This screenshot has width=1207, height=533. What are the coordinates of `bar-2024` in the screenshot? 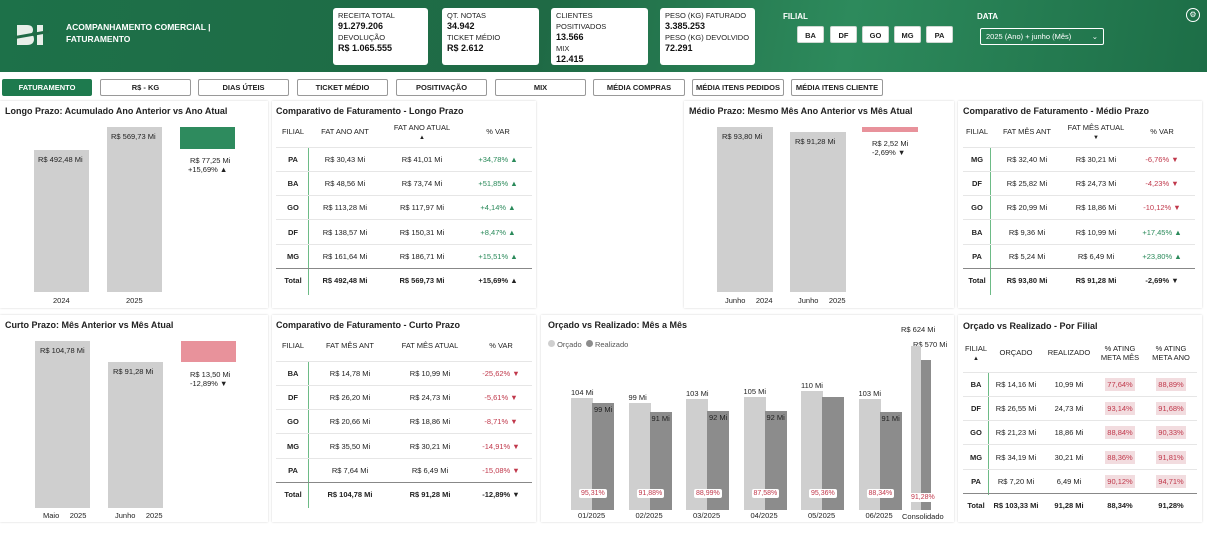 It's located at (61, 221).